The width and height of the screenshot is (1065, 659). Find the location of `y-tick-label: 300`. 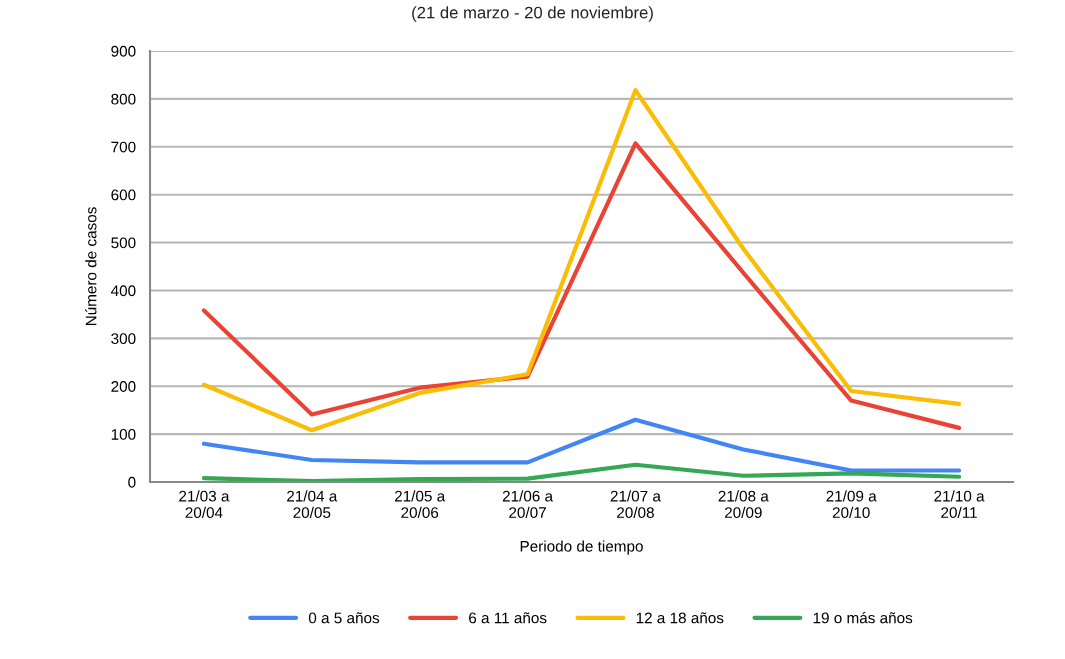

y-tick-label: 300 is located at coordinates (123, 339).